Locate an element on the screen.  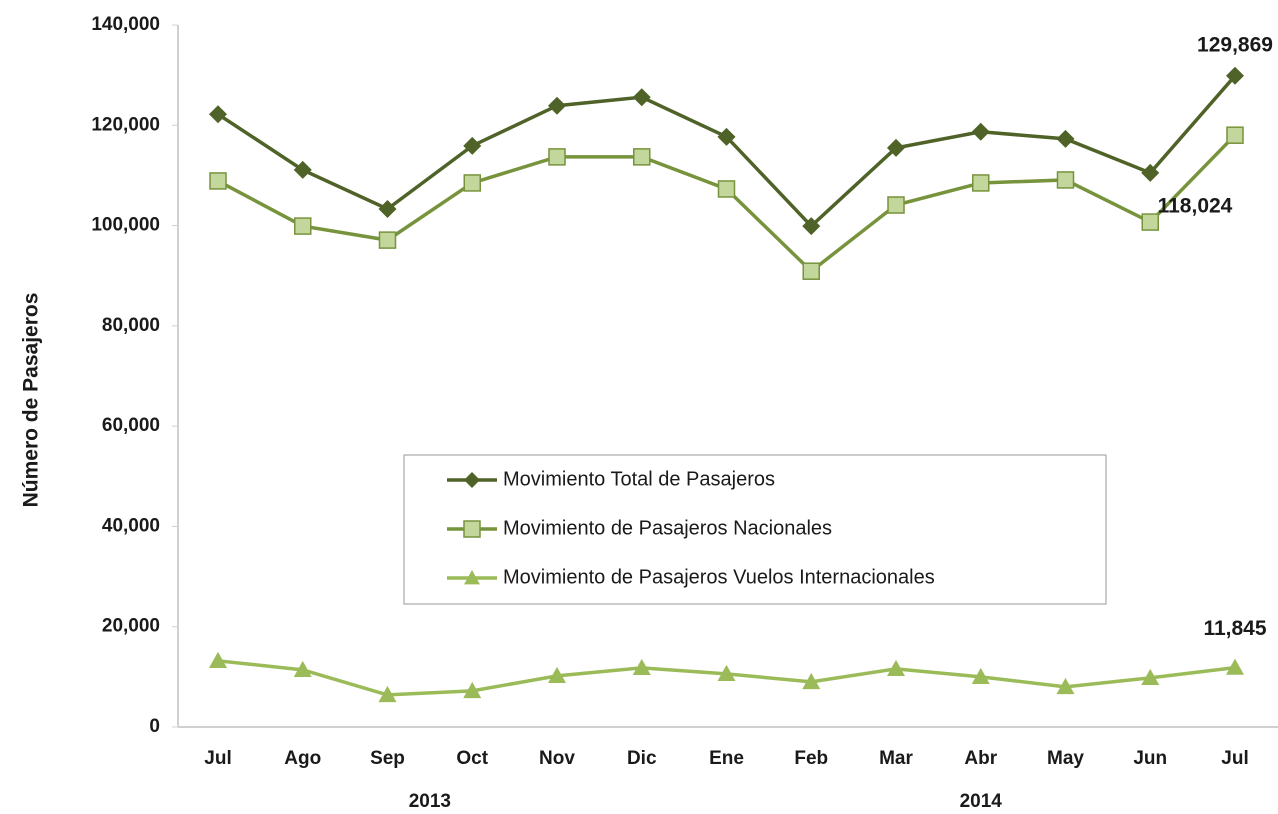
x-tick-label: Oct is located at coordinates (472, 758).